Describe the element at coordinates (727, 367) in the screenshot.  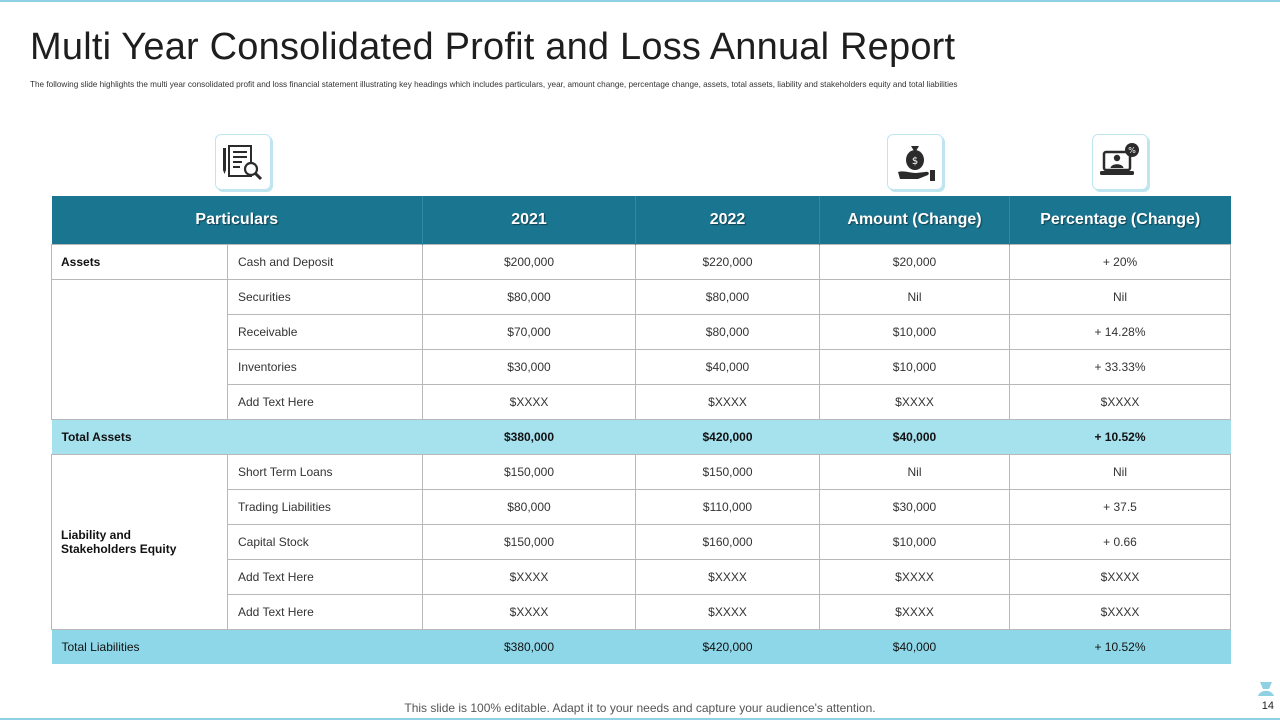
I see `row-2022: $40,000` at that location.